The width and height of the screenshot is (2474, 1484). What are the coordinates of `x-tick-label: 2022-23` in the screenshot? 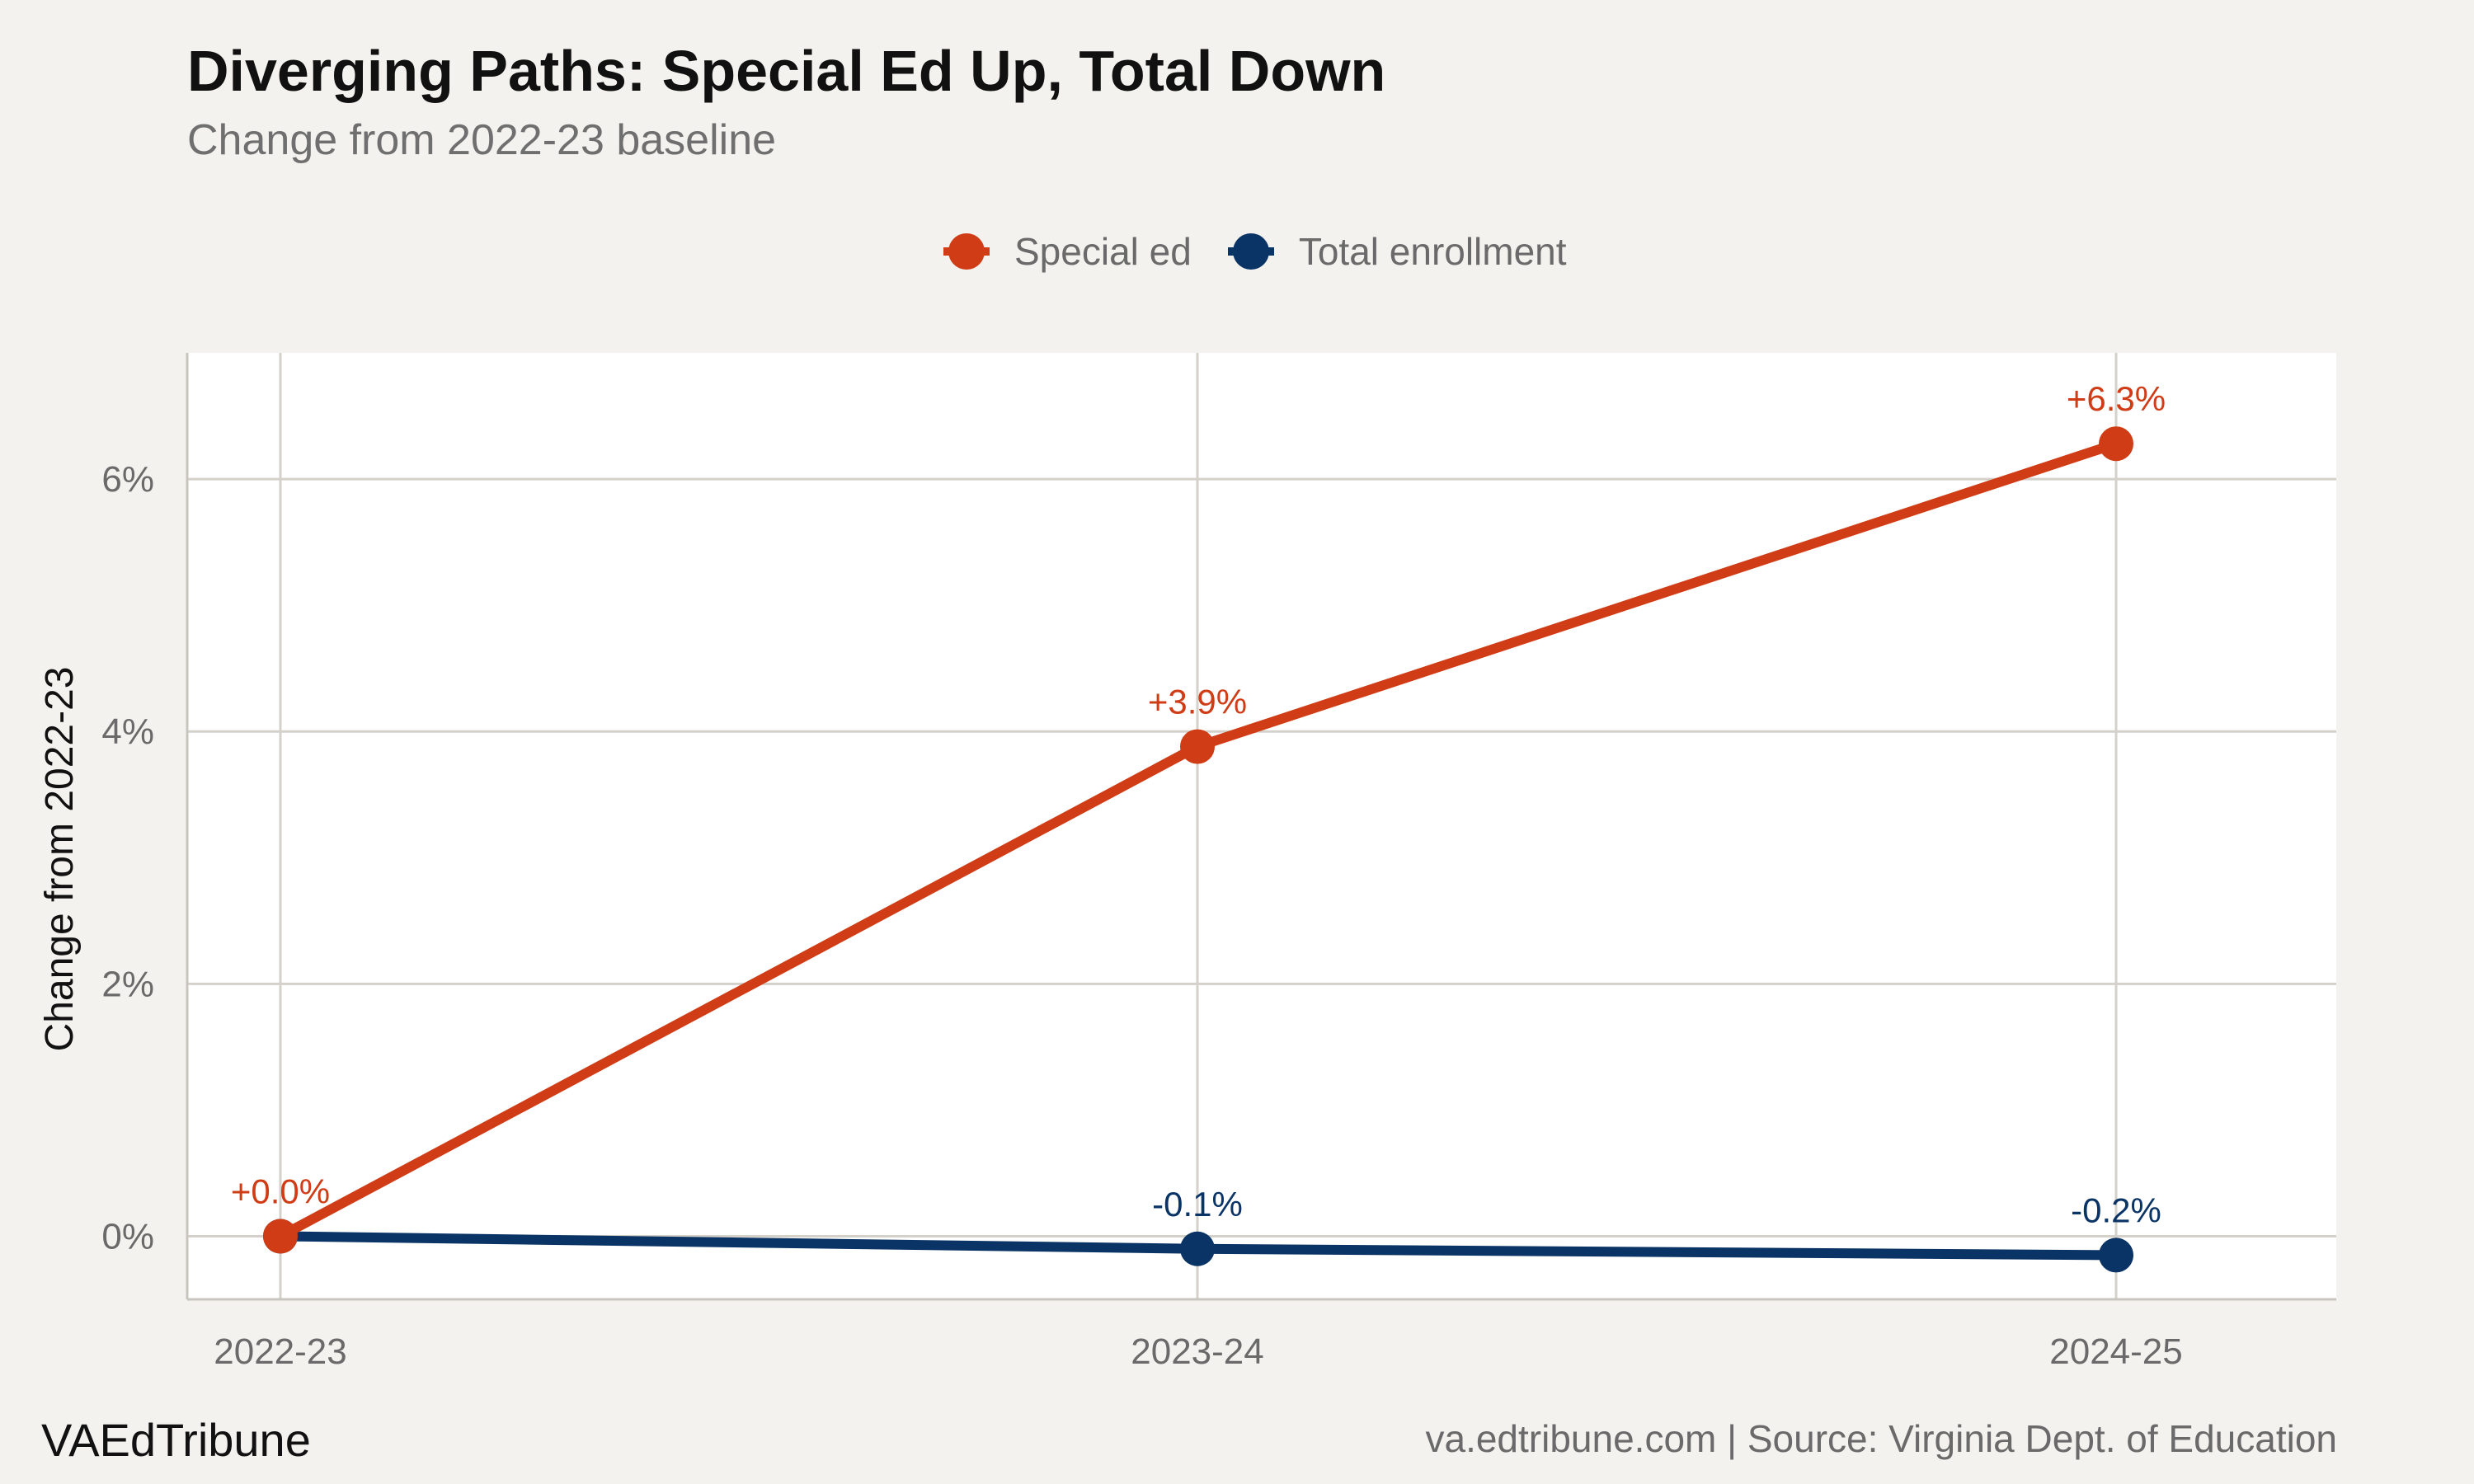 It's located at (280, 1351).